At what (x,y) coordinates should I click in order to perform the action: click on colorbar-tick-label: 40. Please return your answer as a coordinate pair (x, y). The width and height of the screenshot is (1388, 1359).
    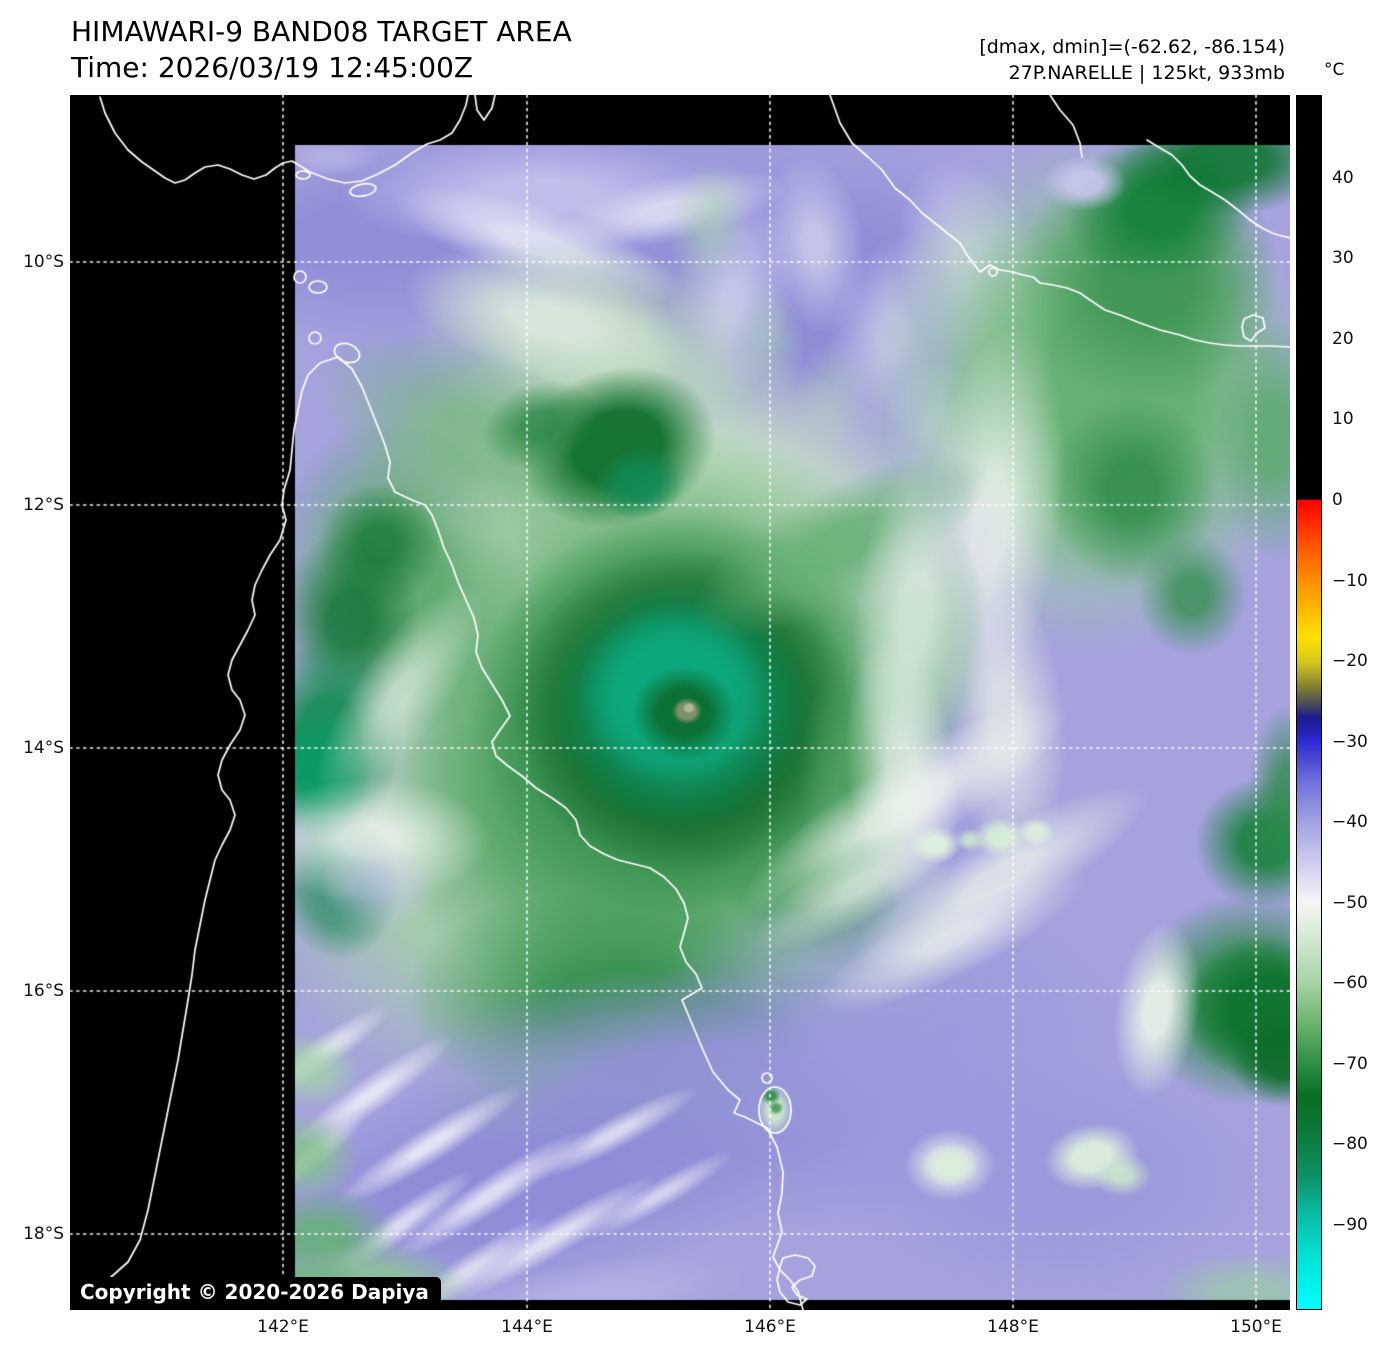
    Looking at the image, I should click on (1343, 177).